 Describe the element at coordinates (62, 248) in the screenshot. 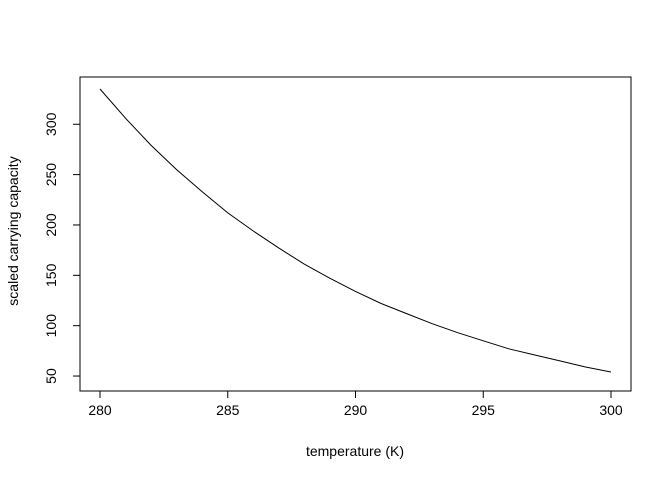

I see `y-axis: 50 100 150 200 250 300` at that location.